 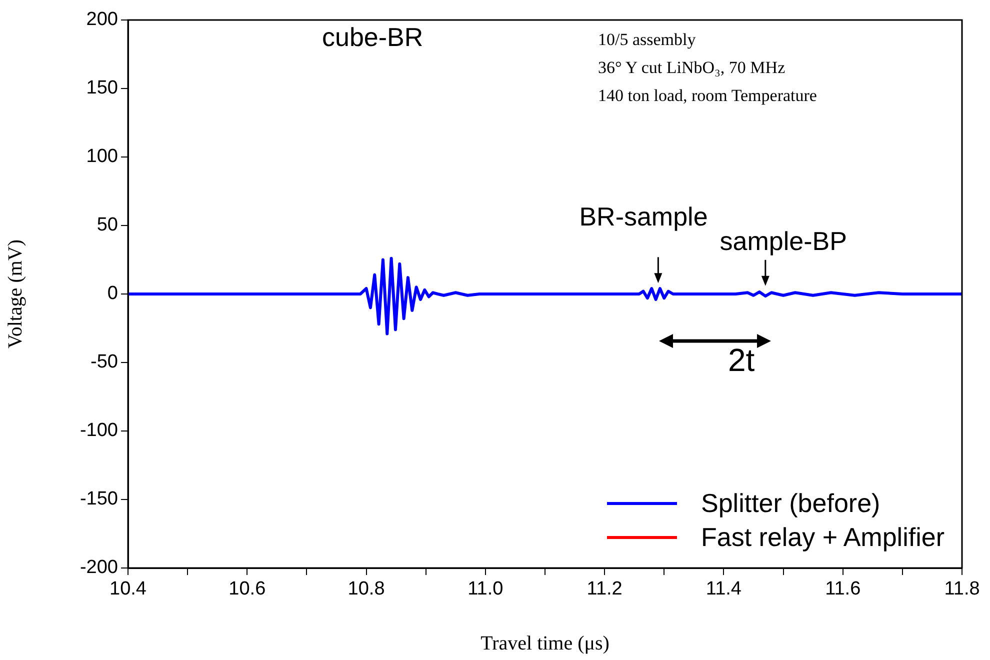 What do you see at coordinates (99, 431) in the screenshot?
I see `y-tick-label: -100` at bounding box center [99, 431].